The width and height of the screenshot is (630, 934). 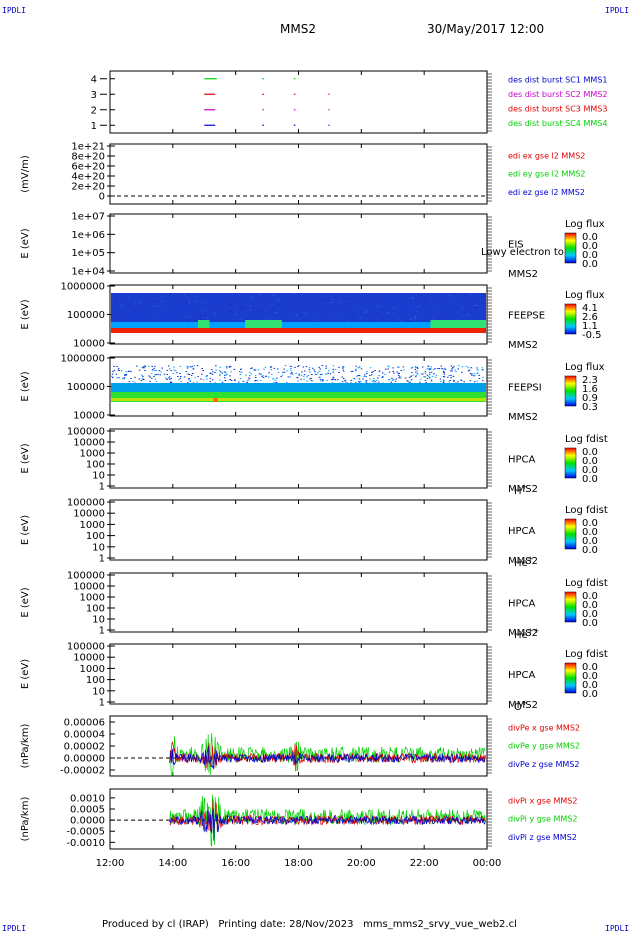 What do you see at coordinates (557, 80) in the screenshot?
I see `legend-entry: des dist burst SC1 MMS1` at bounding box center [557, 80].